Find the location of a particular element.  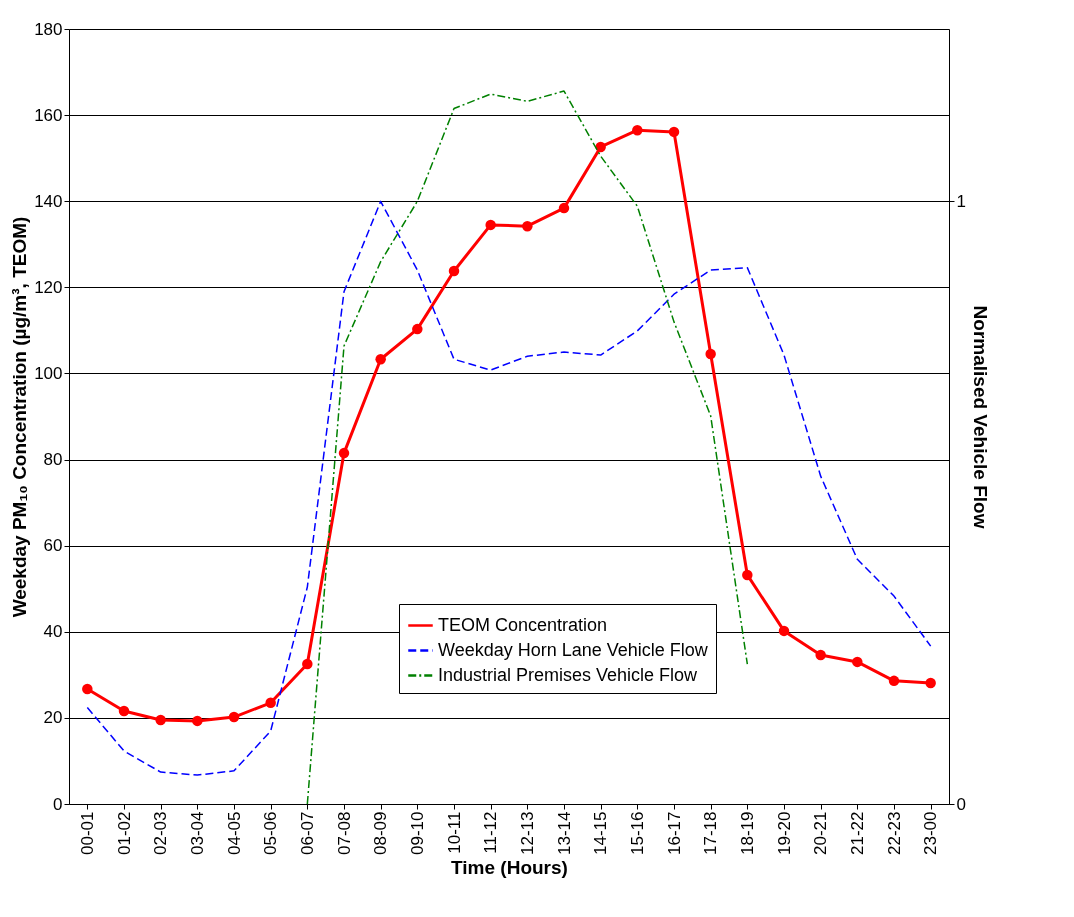

x-tick-label: 10-11 is located at coordinates (454, 832).